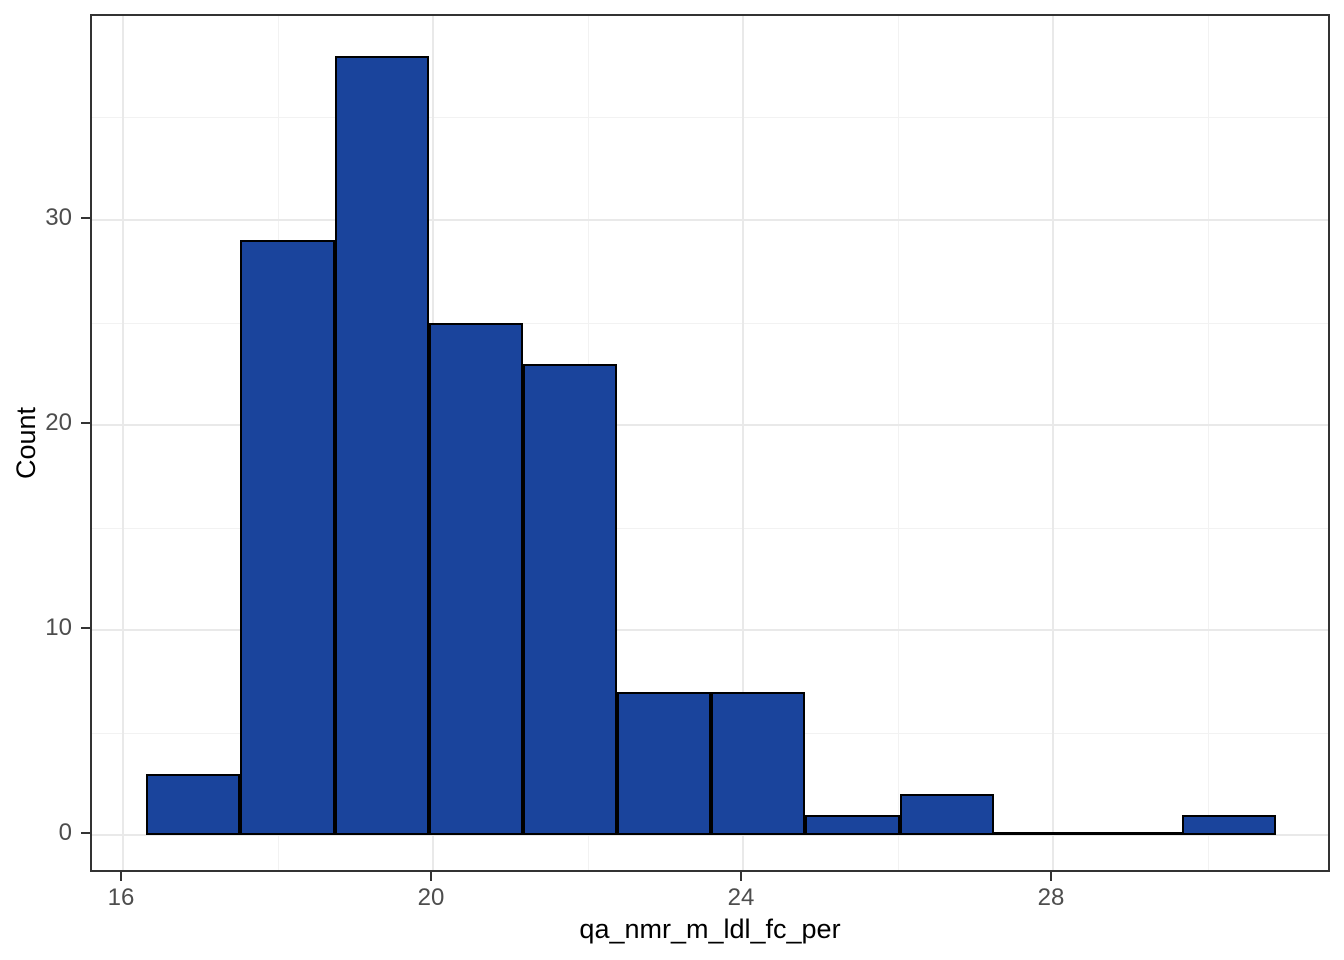 The image size is (1344, 960). What do you see at coordinates (58, 628) in the screenshot?
I see `y-axis-tick-label: 10` at bounding box center [58, 628].